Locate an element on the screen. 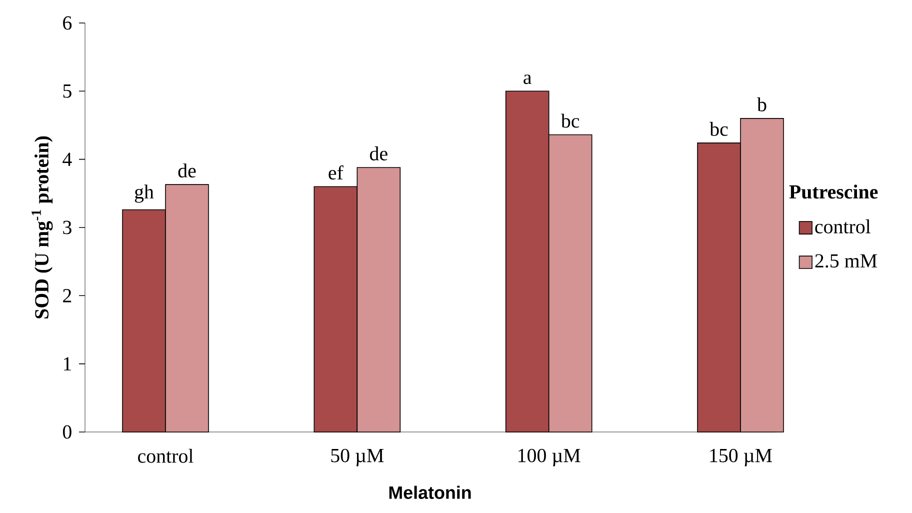  legend-title: Putrescine is located at coordinates (833, 191).